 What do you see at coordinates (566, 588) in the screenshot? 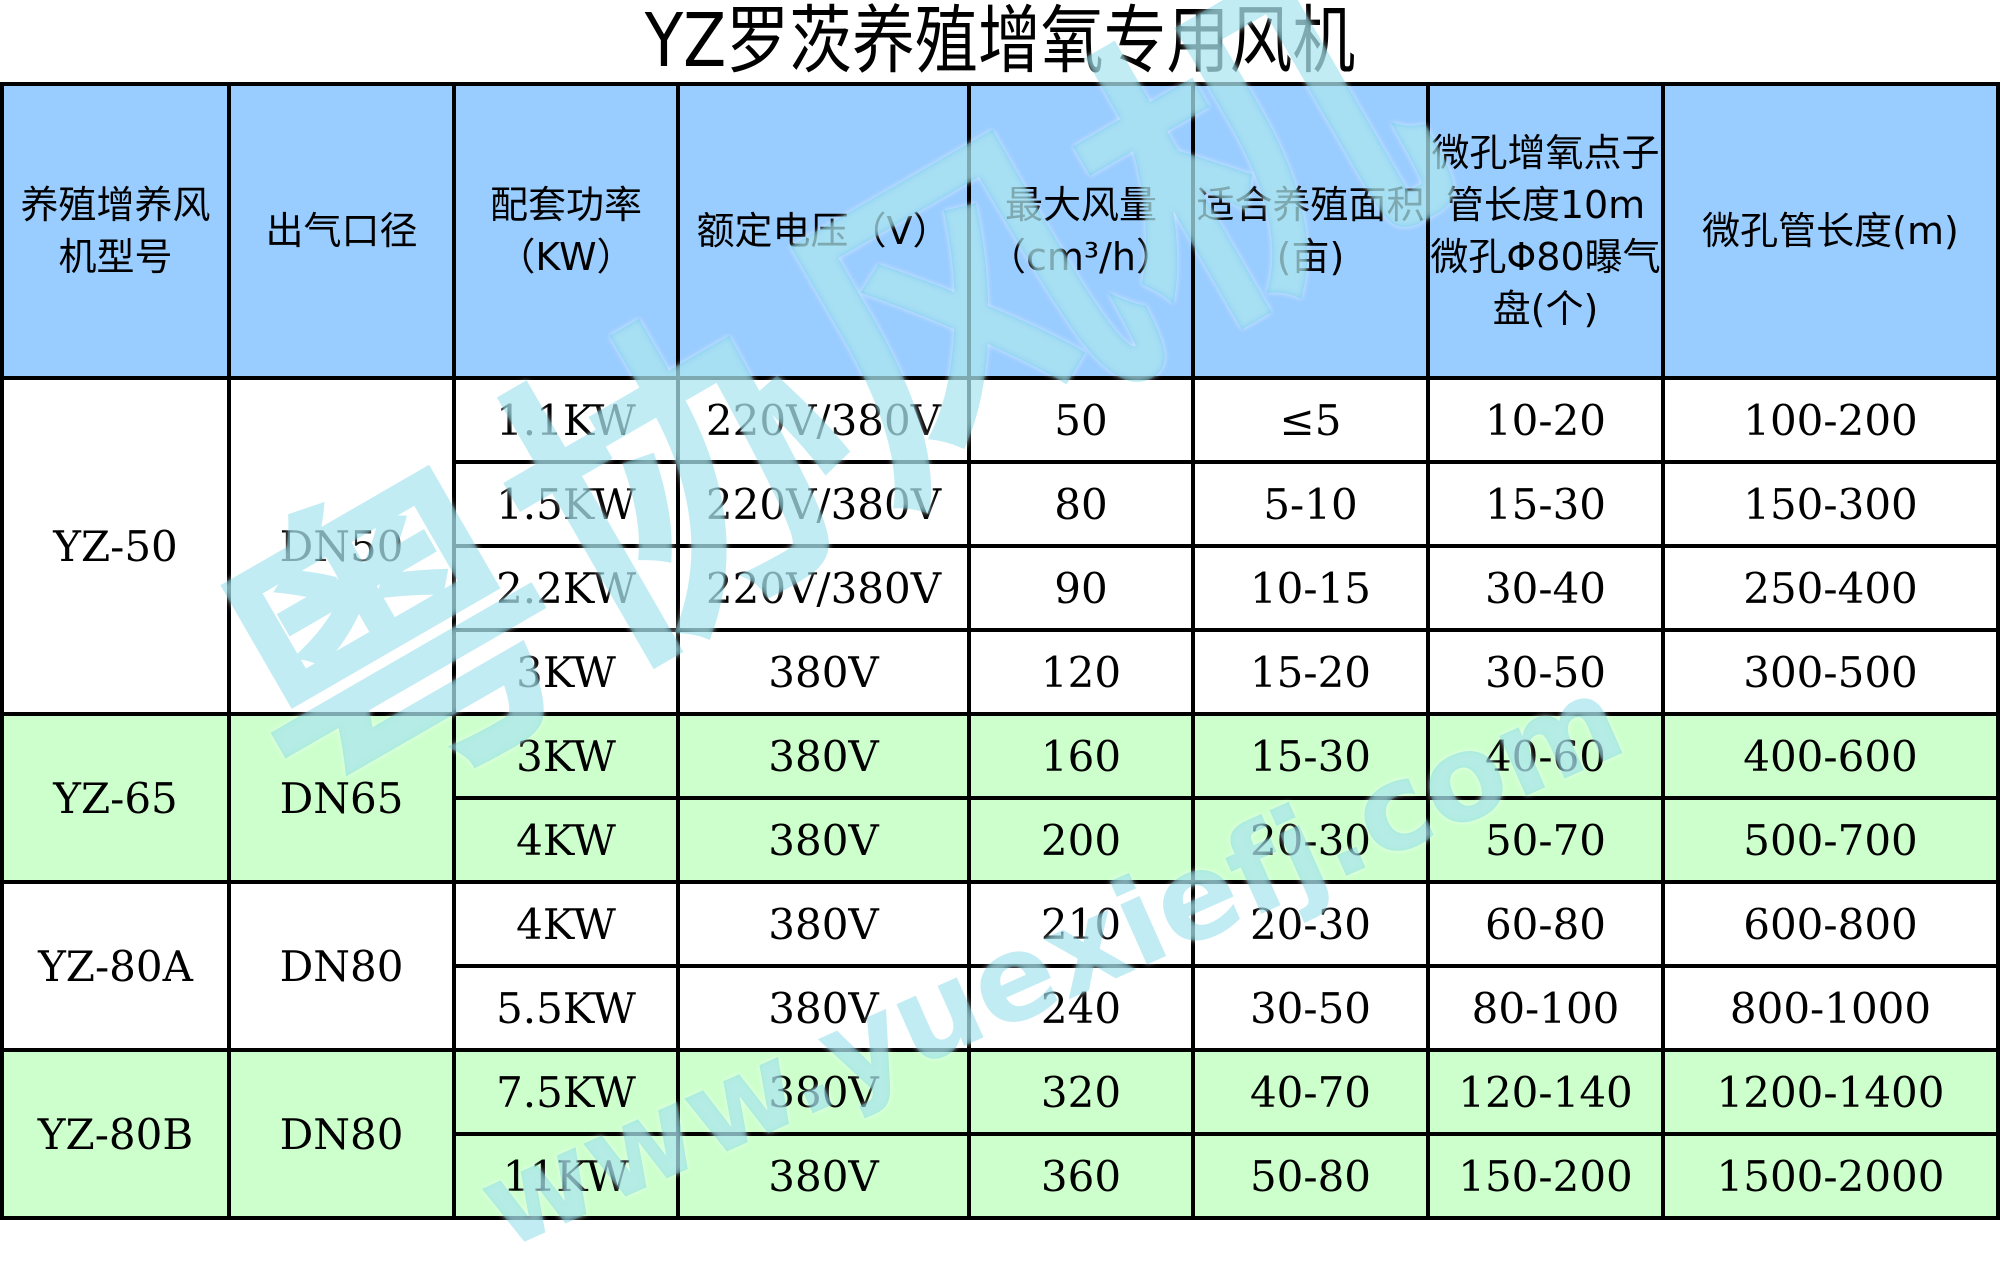
I see `power-cell: 2.2KW` at bounding box center [566, 588].